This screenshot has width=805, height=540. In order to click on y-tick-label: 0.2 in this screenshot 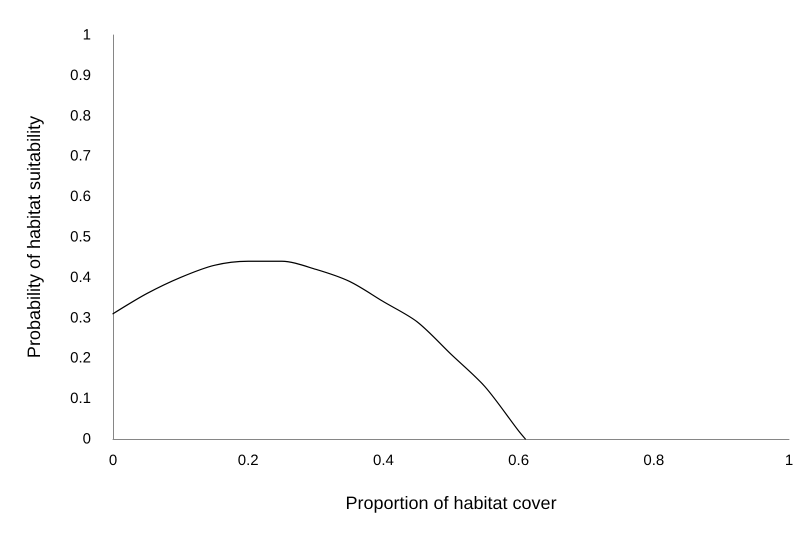, I will do `click(80, 358)`.